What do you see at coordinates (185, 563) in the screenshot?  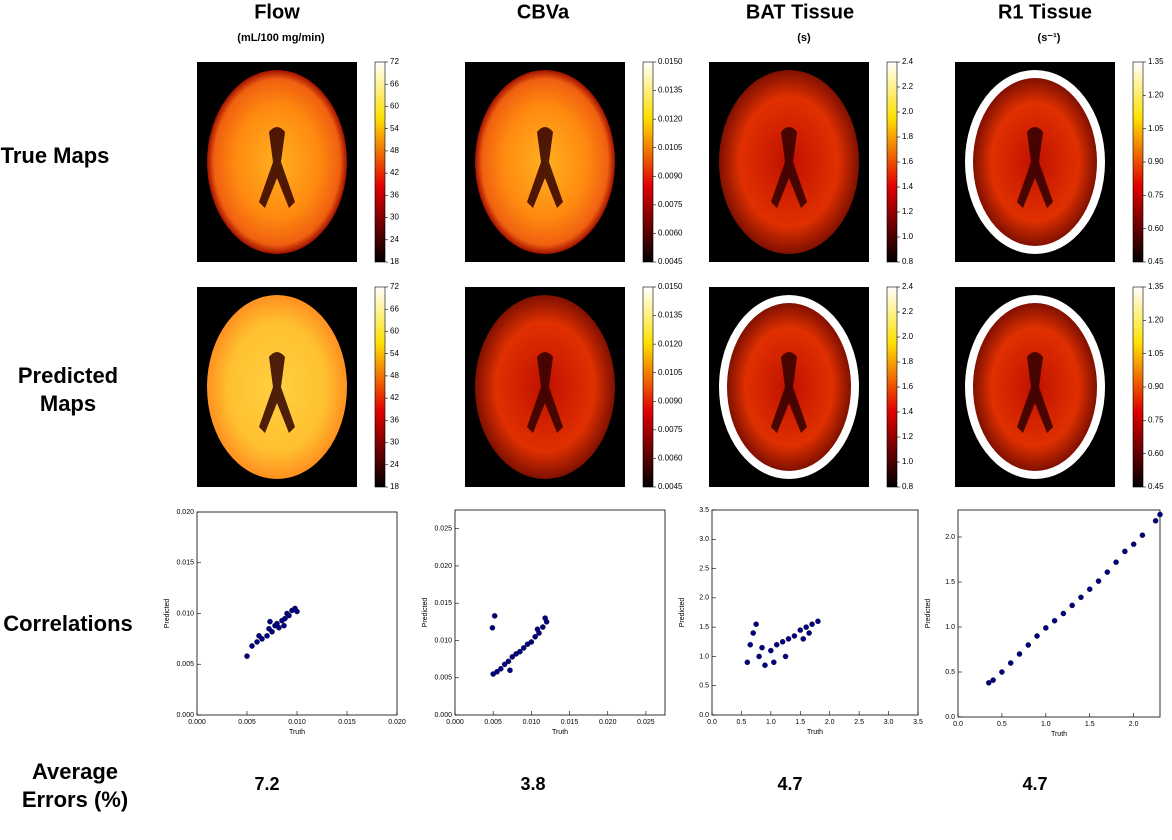 I see `y-tick-label: 0.015` at bounding box center [185, 563].